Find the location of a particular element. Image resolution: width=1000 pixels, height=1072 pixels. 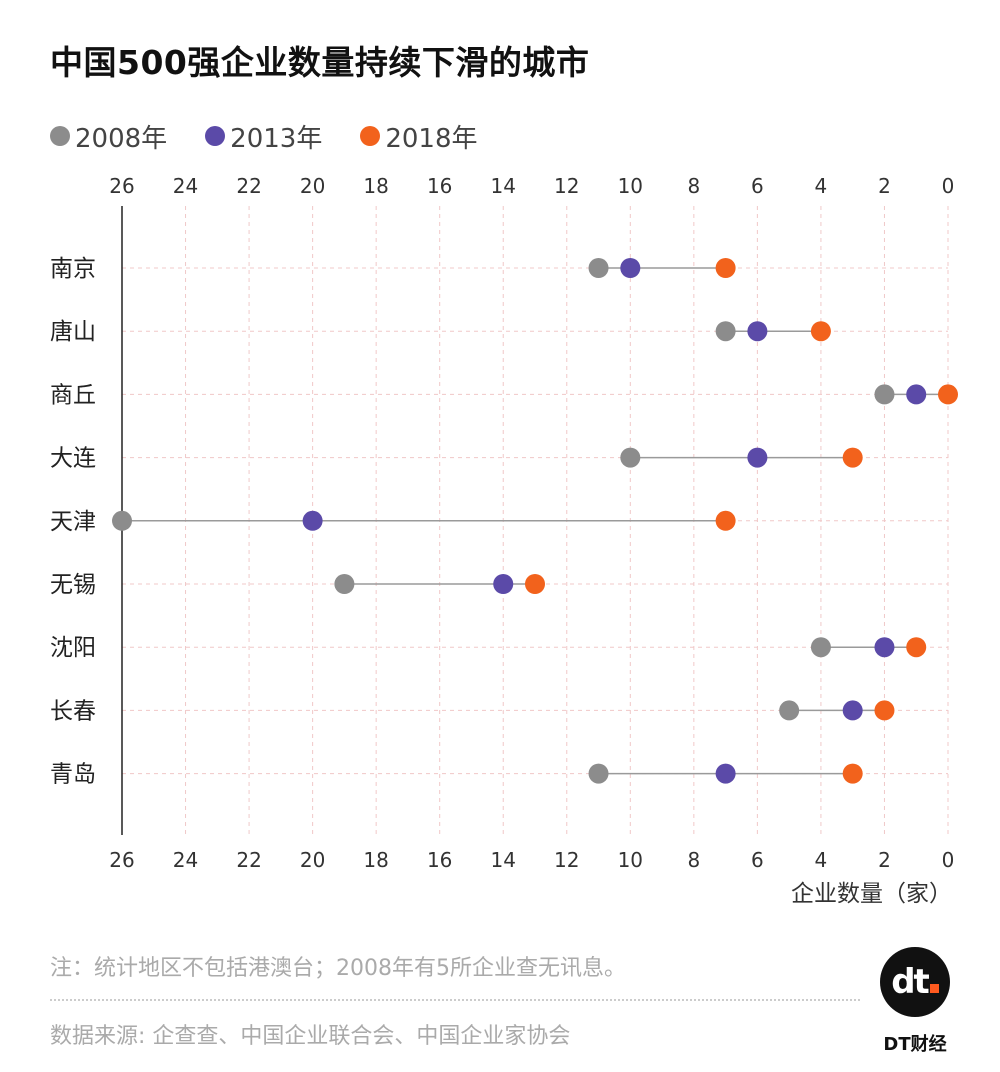

legend-label-2008: 2008年 is located at coordinates (121, 138).